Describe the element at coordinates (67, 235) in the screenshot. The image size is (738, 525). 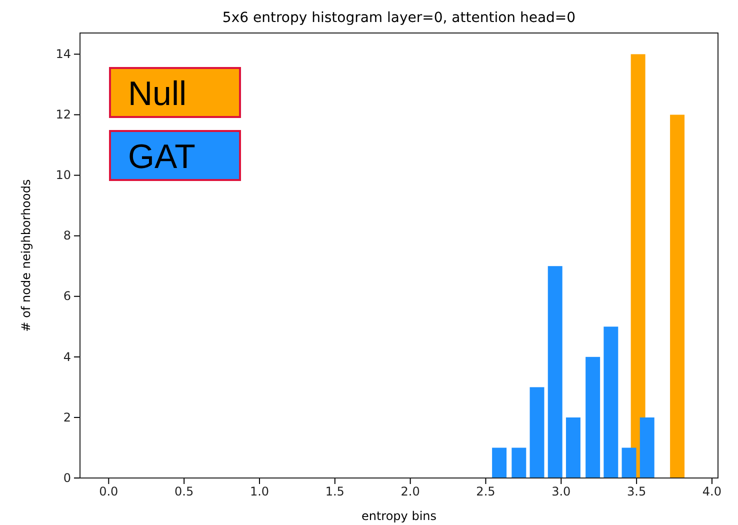
I see `y-tick-label: 8` at that location.